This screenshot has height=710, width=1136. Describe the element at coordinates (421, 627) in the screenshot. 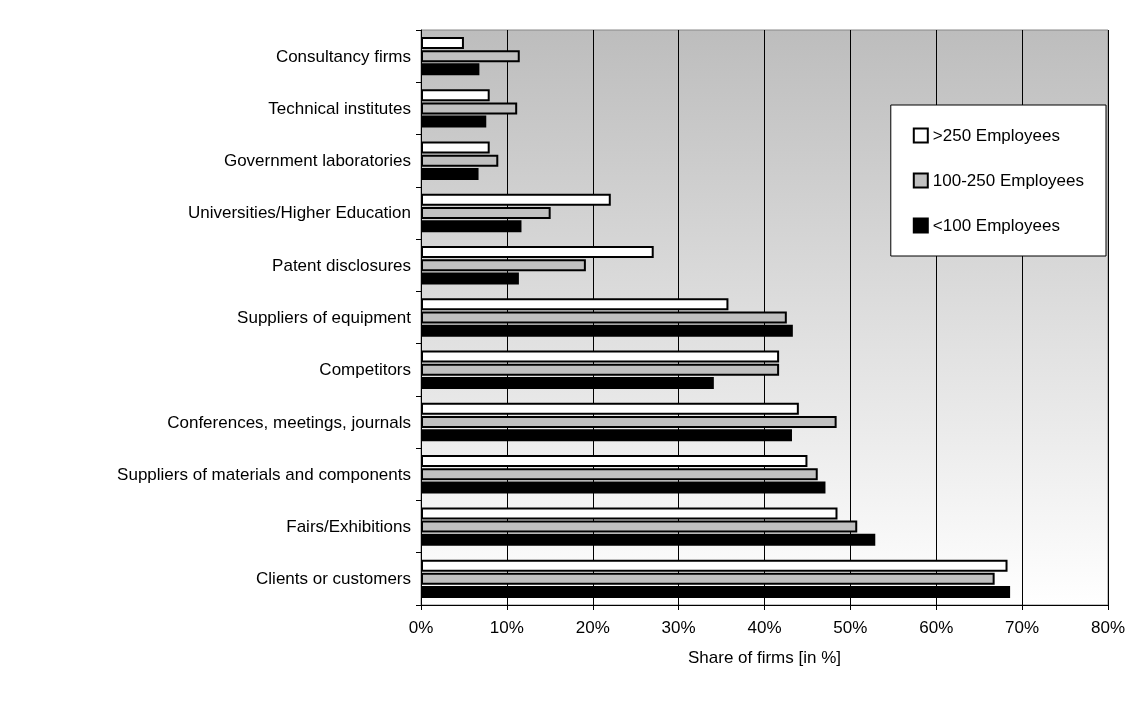

I see `x-tick-label: 0%` at that location.